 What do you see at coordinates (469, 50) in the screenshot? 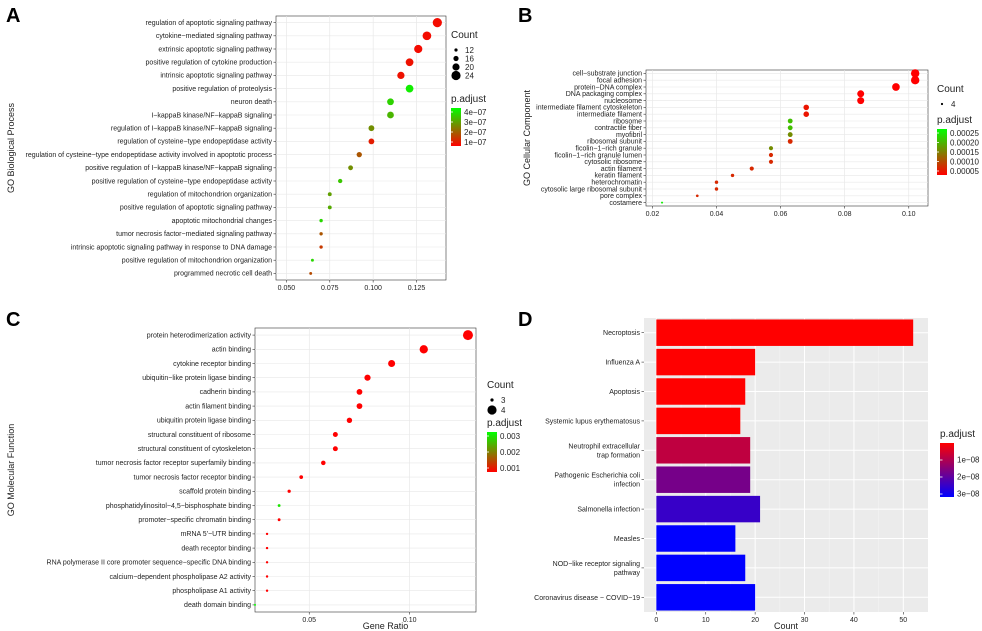
I see `panel-a-legend-count-value: 12` at bounding box center [469, 50].